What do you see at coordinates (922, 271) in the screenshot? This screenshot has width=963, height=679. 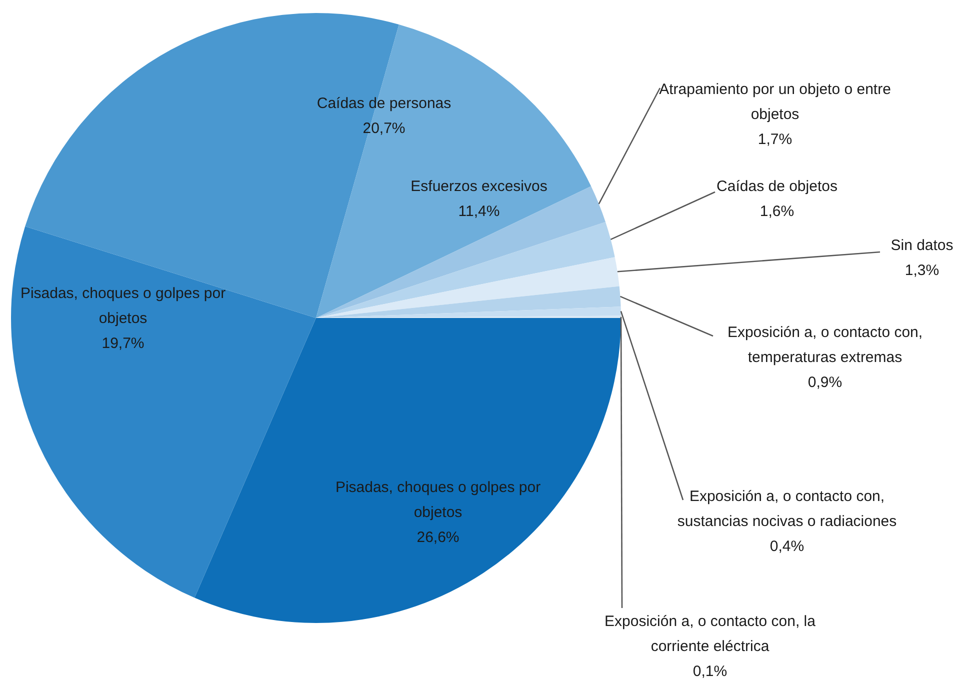 I see `data-label: 1,3%` at bounding box center [922, 271].